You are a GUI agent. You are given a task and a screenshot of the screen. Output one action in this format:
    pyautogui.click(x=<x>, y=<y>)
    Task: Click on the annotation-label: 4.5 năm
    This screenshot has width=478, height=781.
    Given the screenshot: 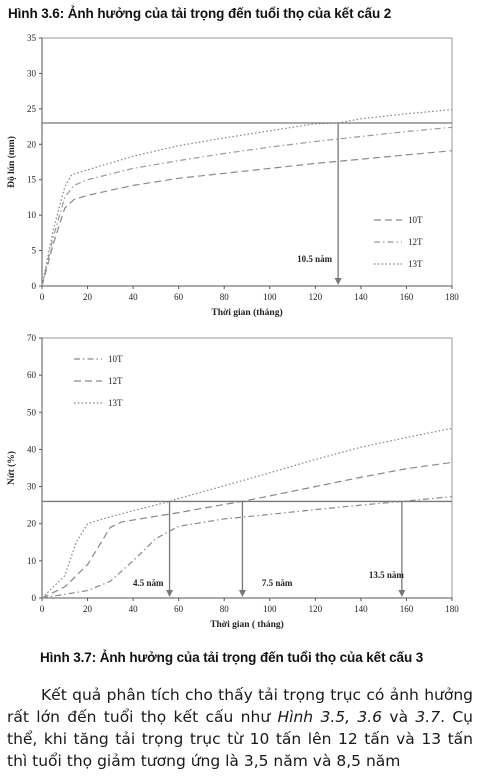 What is the action you would take?
    pyautogui.click(x=148, y=583)
    